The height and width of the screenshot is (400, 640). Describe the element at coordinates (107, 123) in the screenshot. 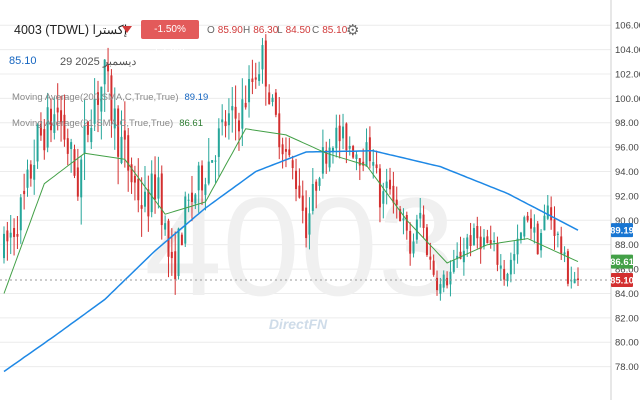

I see `ma21-legend: Moving Average(21,SMA,C,True,True) 86.61` at that location.